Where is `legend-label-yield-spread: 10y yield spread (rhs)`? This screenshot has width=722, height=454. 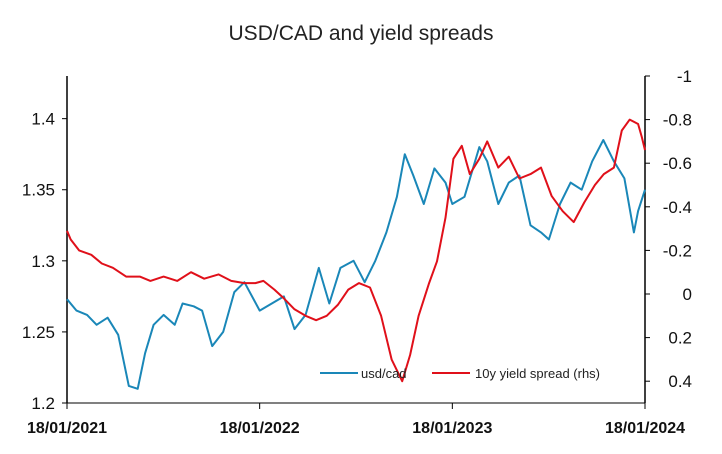 legend-label-yield-spread: 10y yield spread (rhs) is located at coordinates (537, 373).